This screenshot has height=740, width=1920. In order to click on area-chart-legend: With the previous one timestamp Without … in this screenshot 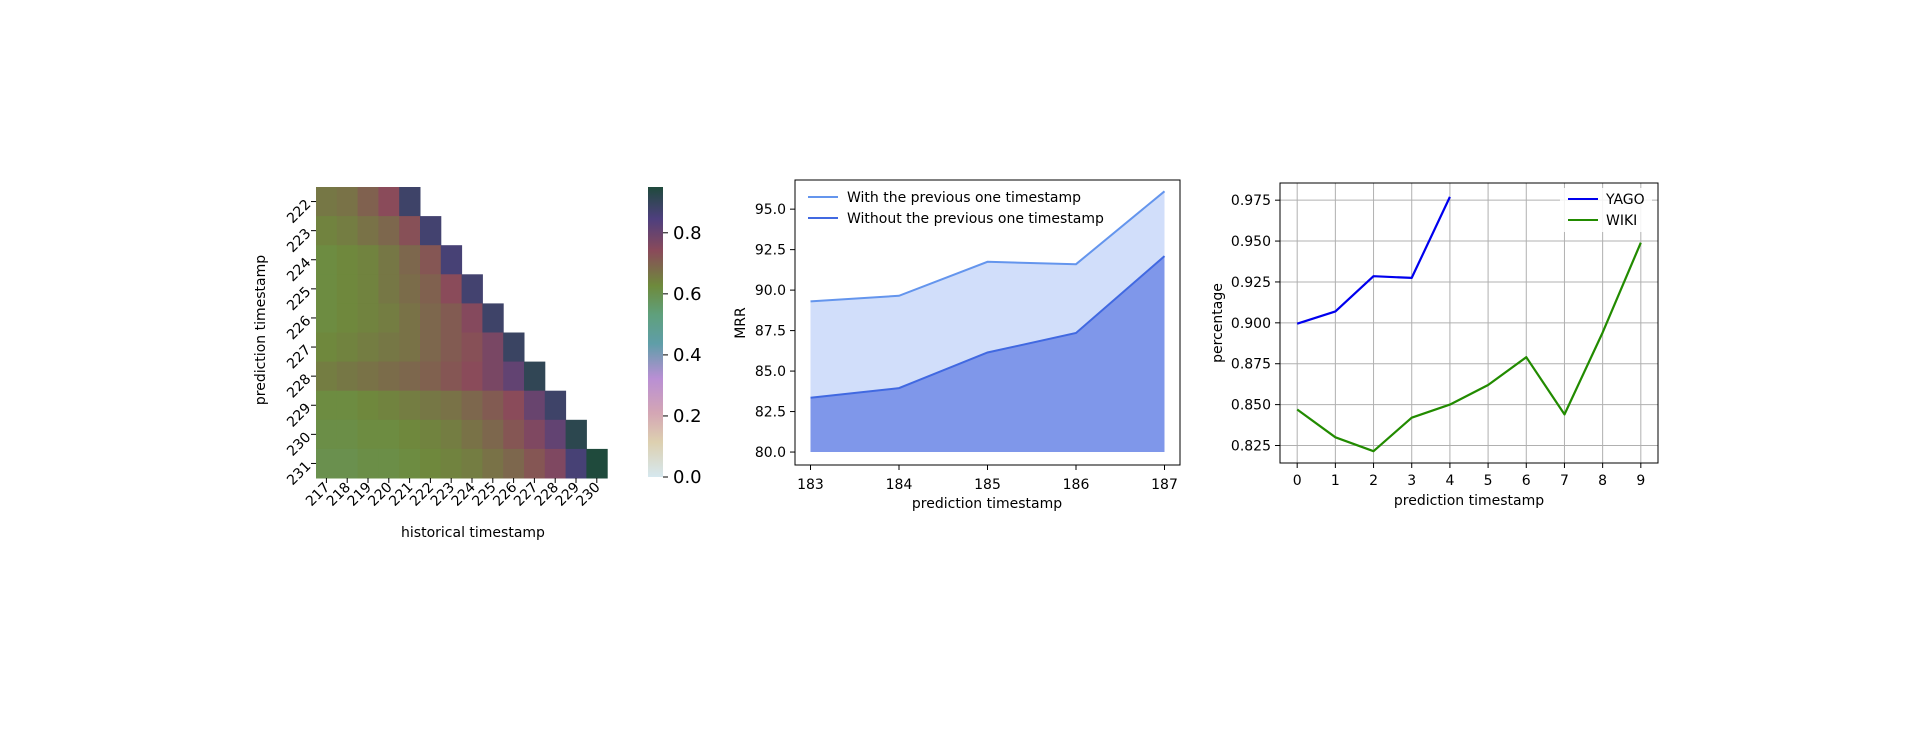, I will do `click(956, 208)`.